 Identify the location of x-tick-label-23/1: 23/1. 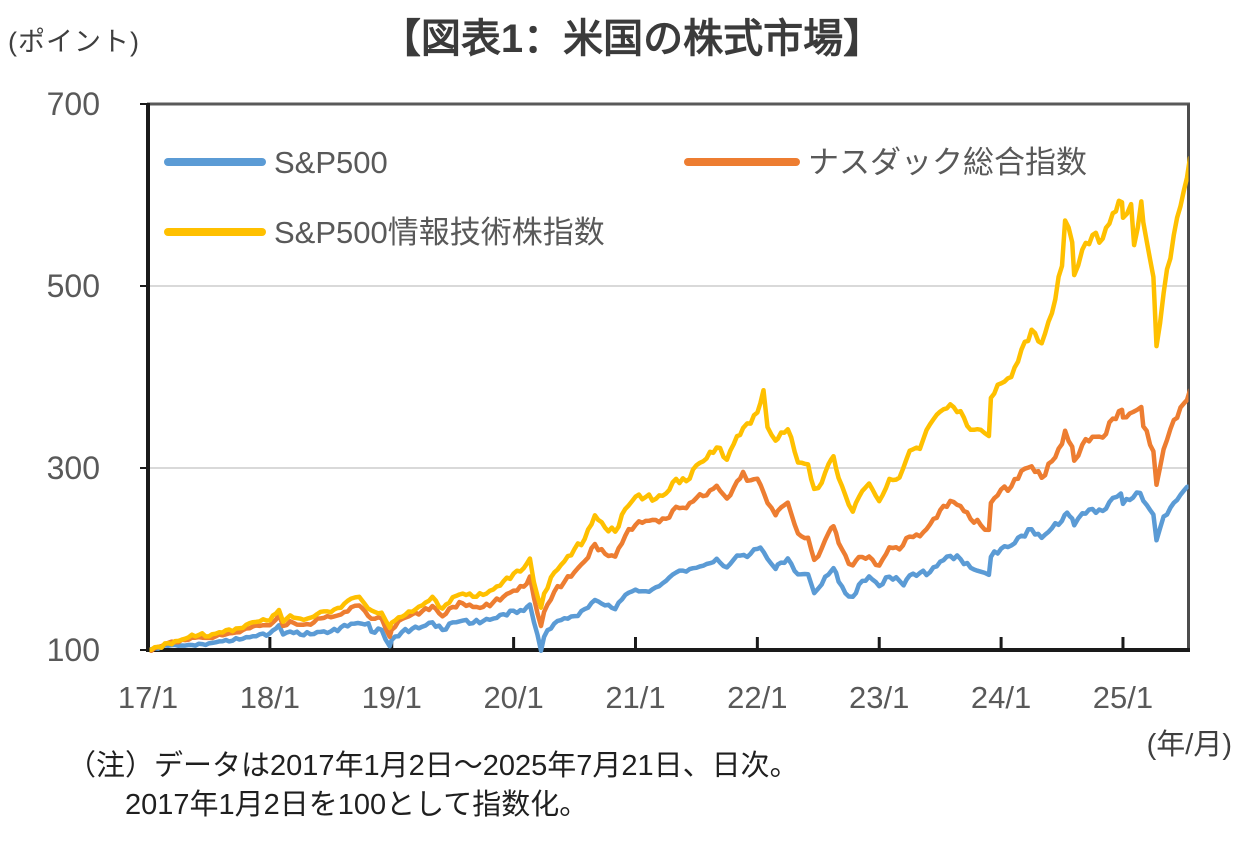
(879, 697).